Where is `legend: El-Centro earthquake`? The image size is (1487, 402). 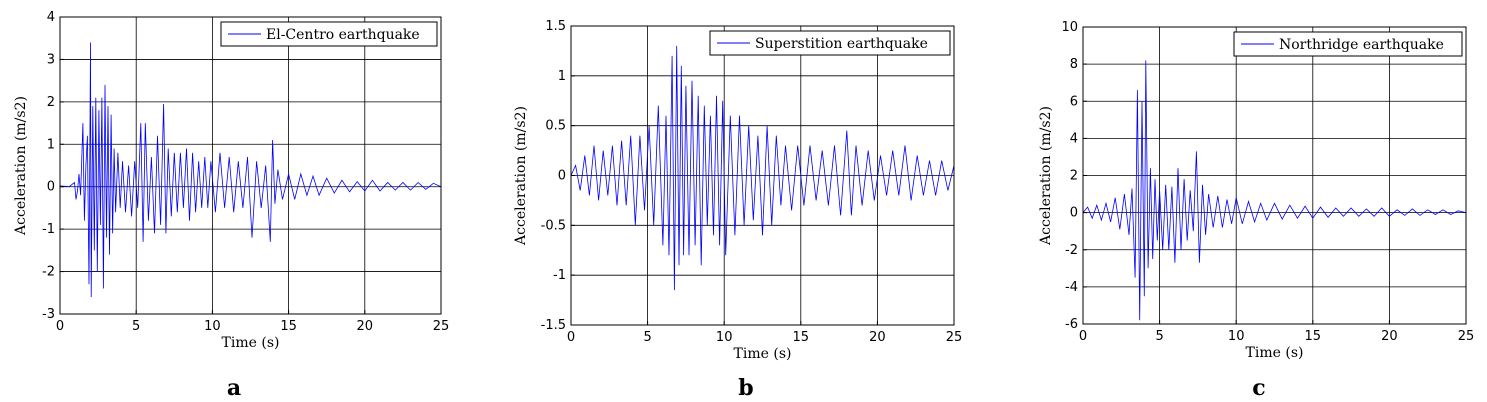
legend: El-Centro earthquake is located at coordinates (329, 34).